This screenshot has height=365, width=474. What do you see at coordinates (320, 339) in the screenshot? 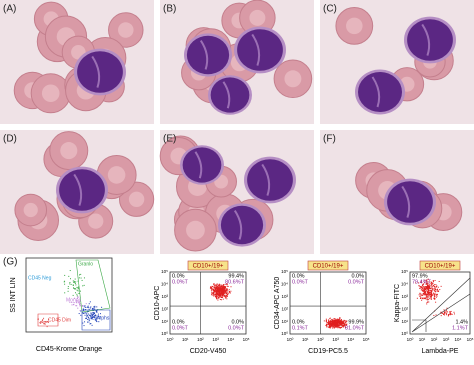
I see `x-tick-label: 10²` at bounding box center [320, 339].